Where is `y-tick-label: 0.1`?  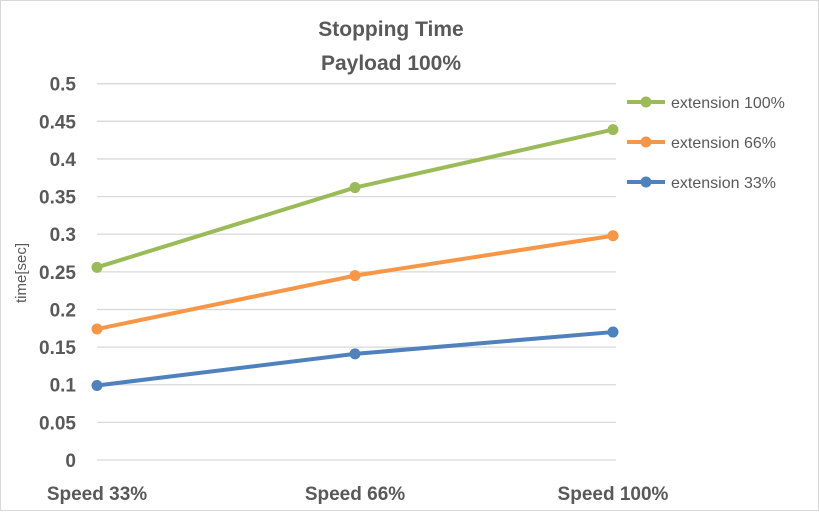
y-tick-label: 0.1 is located at coordinates (63, 386).